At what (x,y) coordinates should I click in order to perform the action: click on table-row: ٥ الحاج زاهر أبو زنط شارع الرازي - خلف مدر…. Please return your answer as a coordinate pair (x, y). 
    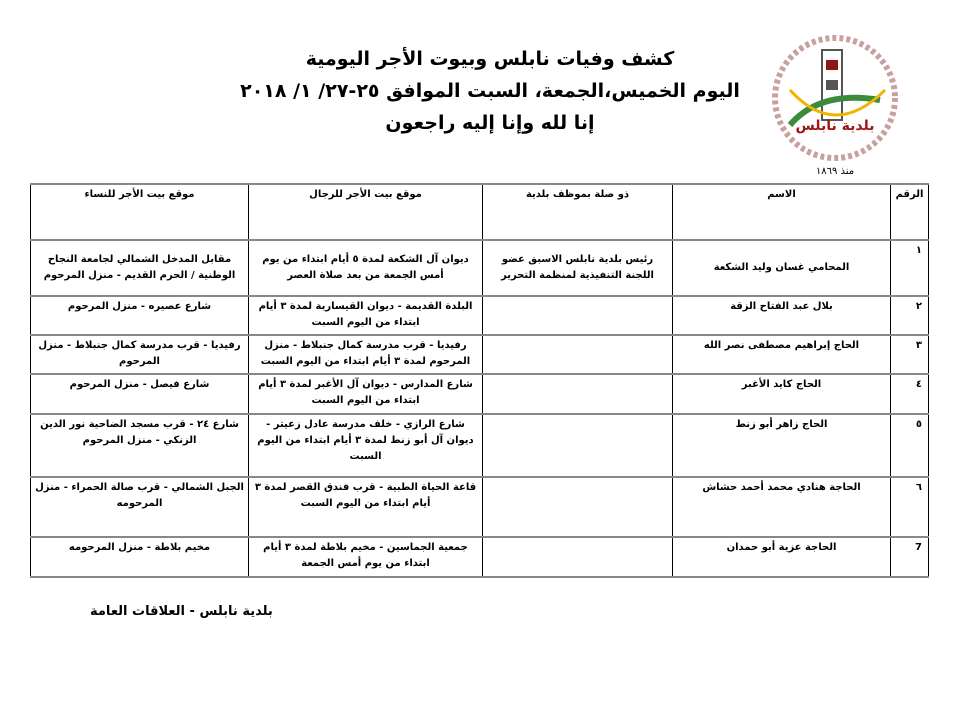
    Looking at the image, I should click on (479, 445).